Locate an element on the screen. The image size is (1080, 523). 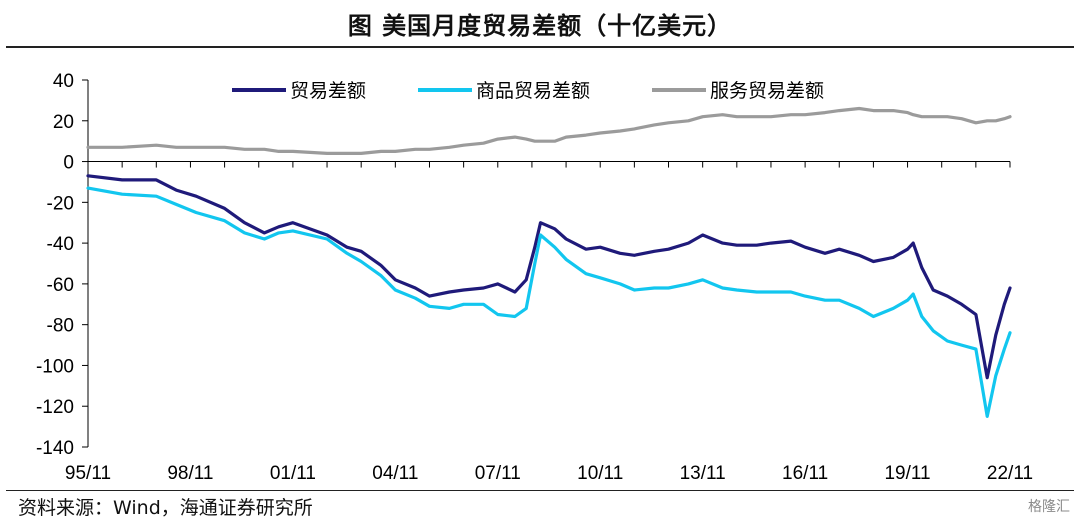
y-tick-label: -20 is located at coordinates (60, 203).